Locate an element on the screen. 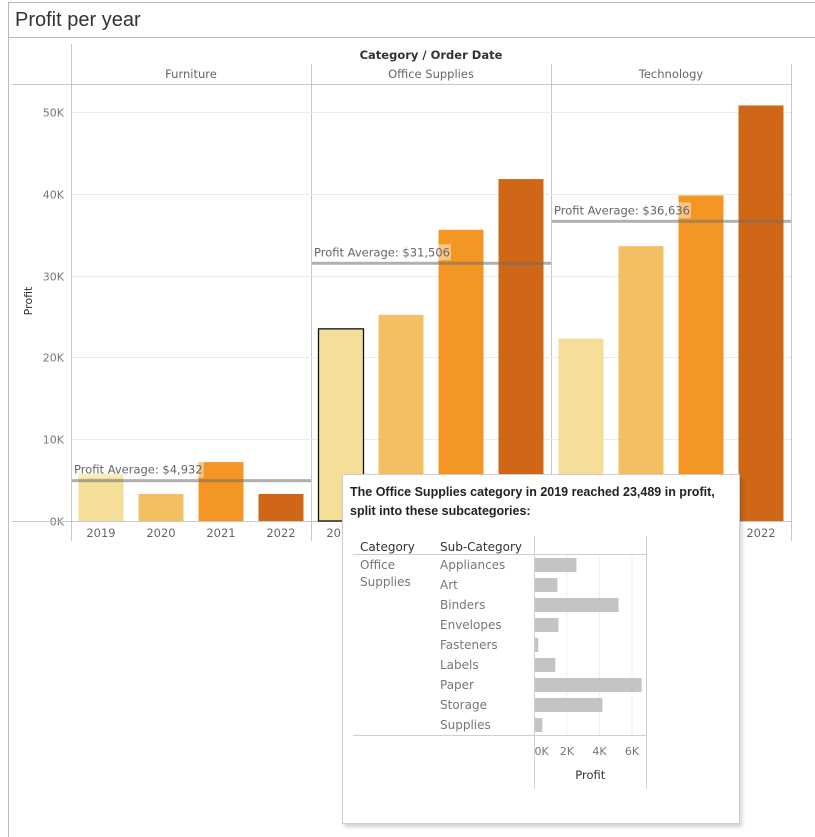 This screenshot has width=815, height=837. average-label: Profit Average: $31,506 is located at coordinates (382, 252).